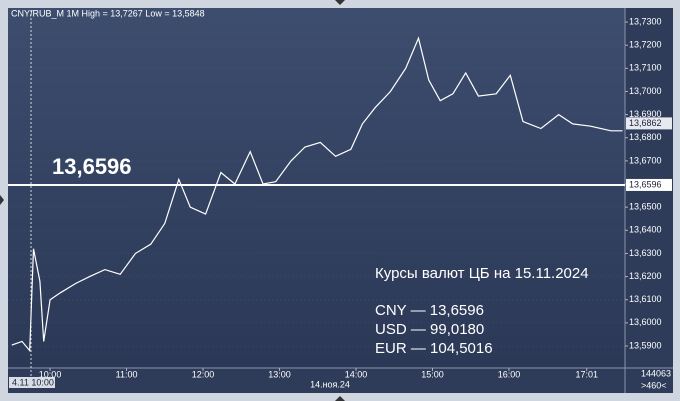 The width and height of the screenshot is (680, 401). I want to click on y-tick-label: 13,6100, so click(645, 299).